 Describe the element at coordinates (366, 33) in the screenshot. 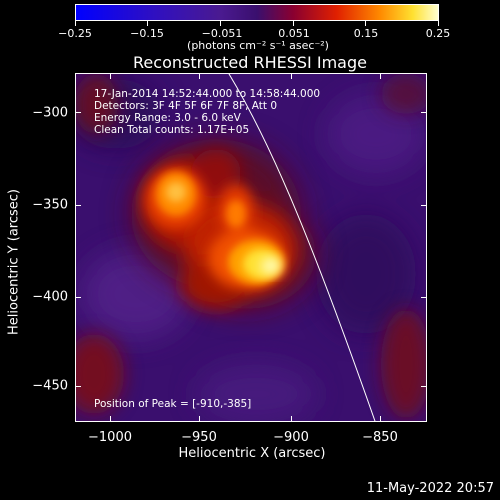

I see `colorbar-tick-label: 0.15` at that location.